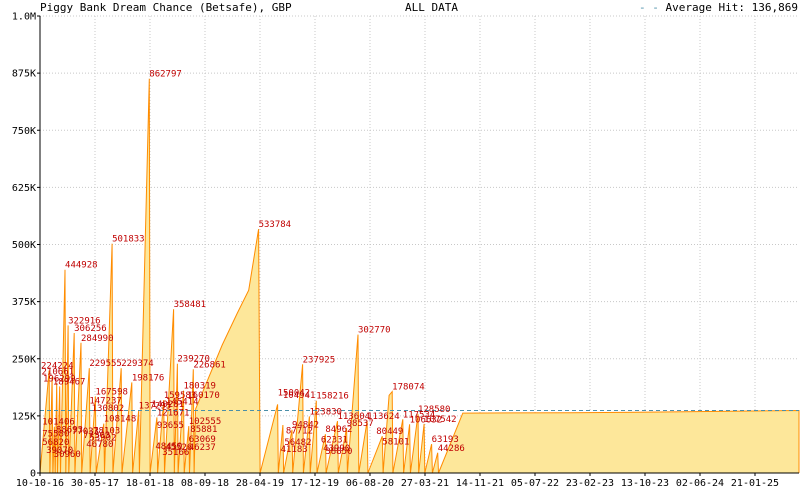 This screenshot has width=800, height=490. Describe the element at coordinates (85, 432) in the screenshot. I see `data-label: 77033` at that location.